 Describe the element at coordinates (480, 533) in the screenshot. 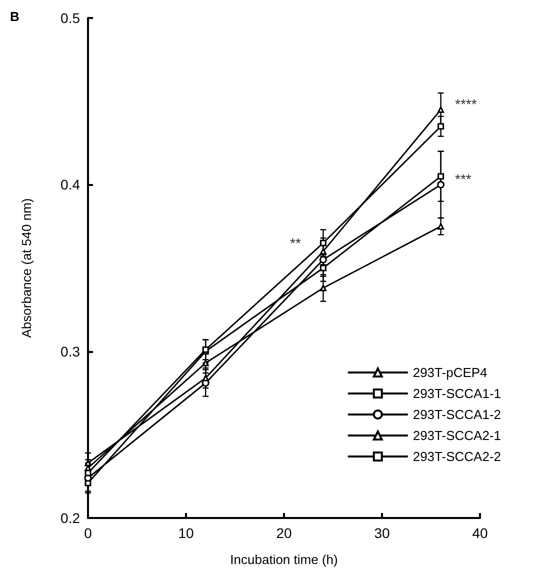

I see `x-tick-label: 40` at that location.